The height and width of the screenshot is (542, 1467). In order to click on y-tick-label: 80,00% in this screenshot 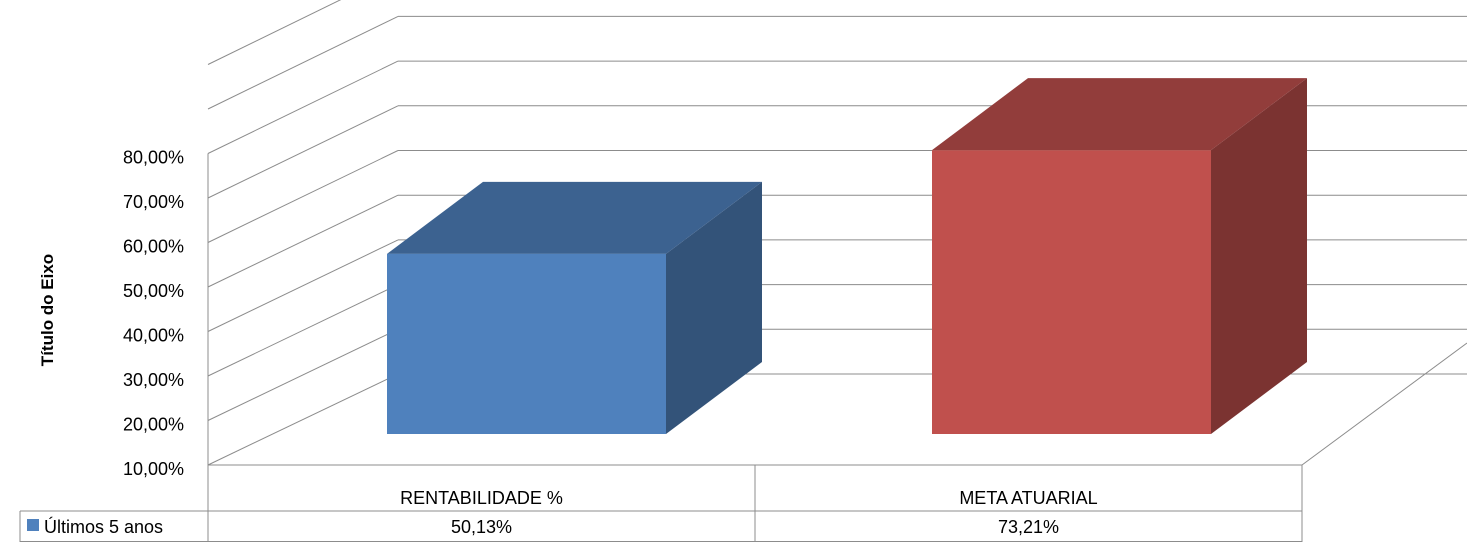, I will do `click(153, 158)`.